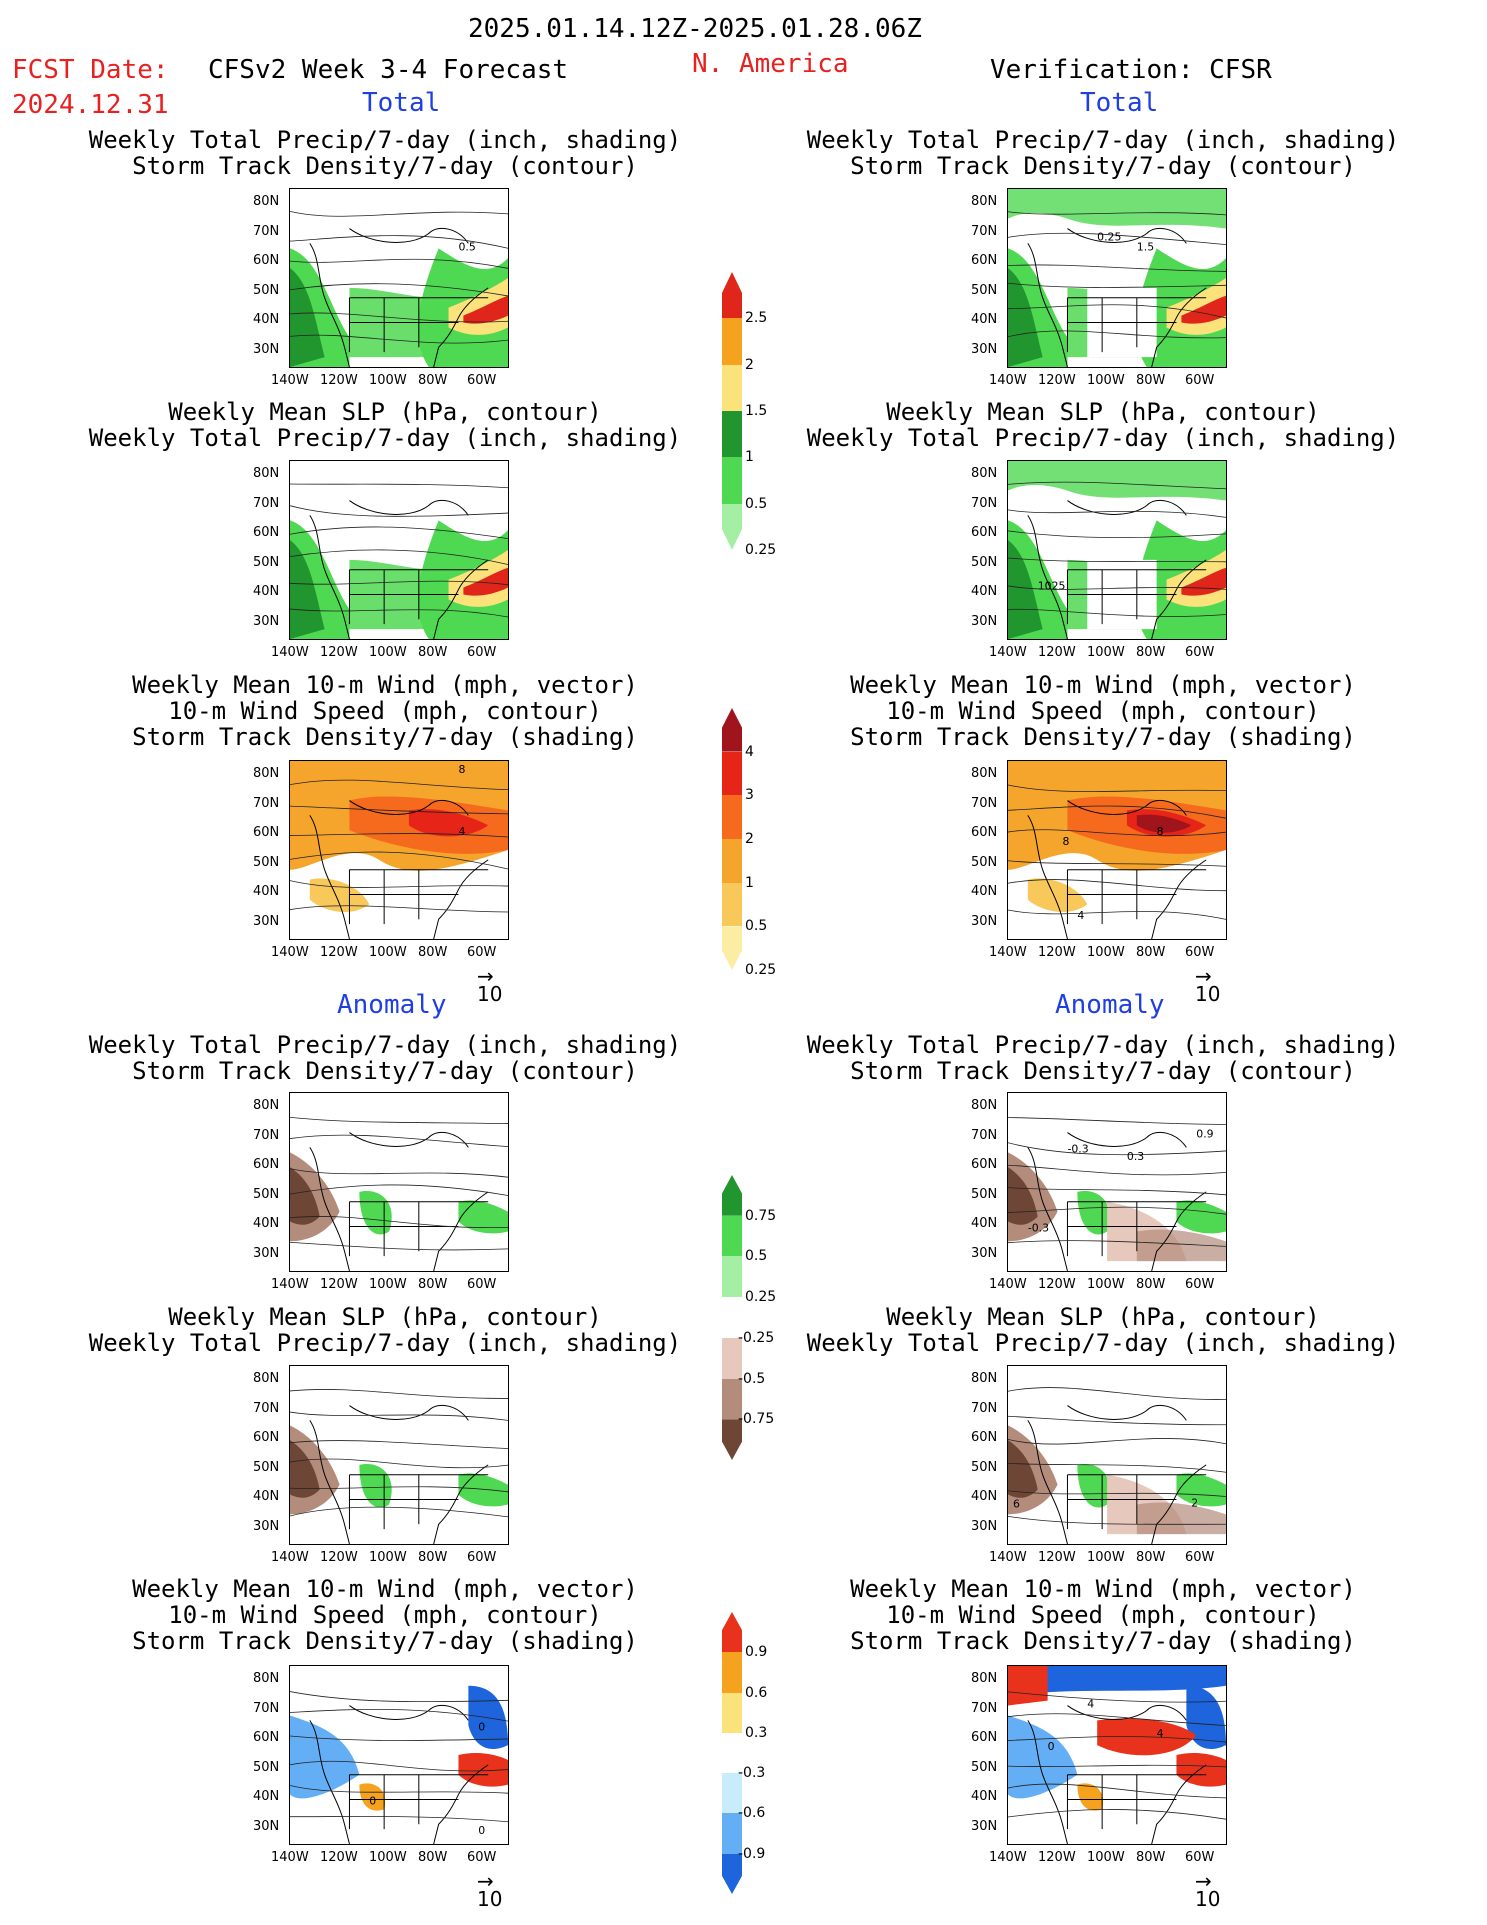 The image size is (1487, 1925). What do you see at coordinates (266, 1253) in the screenshot?
I see `lat-tick-label: 30N` at bounding box center [266, 1253].